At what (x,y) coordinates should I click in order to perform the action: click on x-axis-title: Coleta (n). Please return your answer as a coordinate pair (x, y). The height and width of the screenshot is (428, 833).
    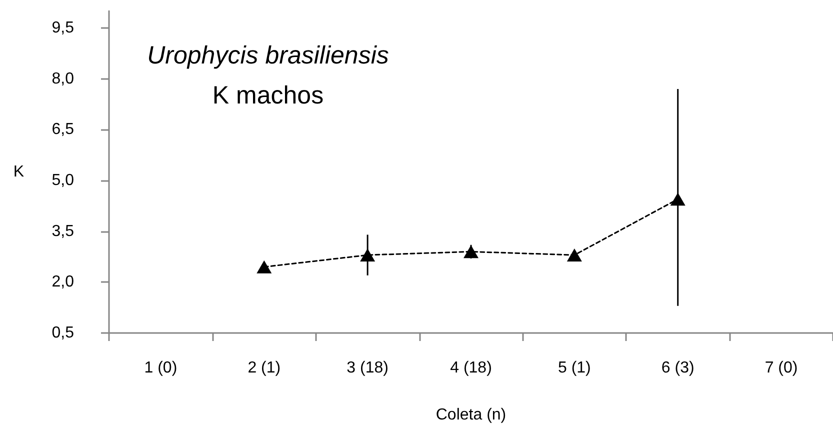
    Looking at the image, I should click on (471, 415).